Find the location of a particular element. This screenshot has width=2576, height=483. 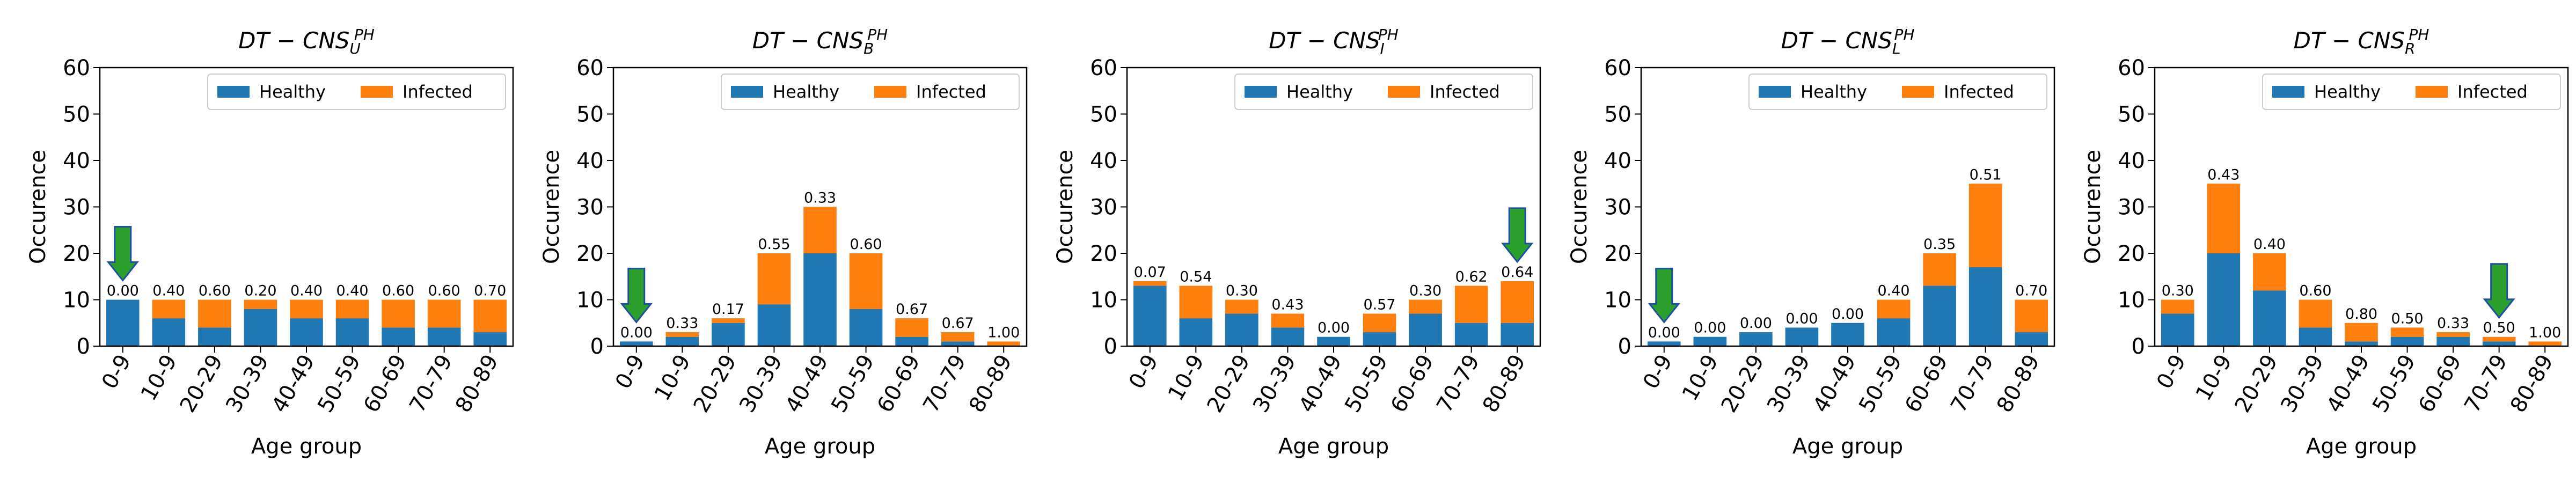

data-label: 0.33 is located at coordinates (2453, 323).